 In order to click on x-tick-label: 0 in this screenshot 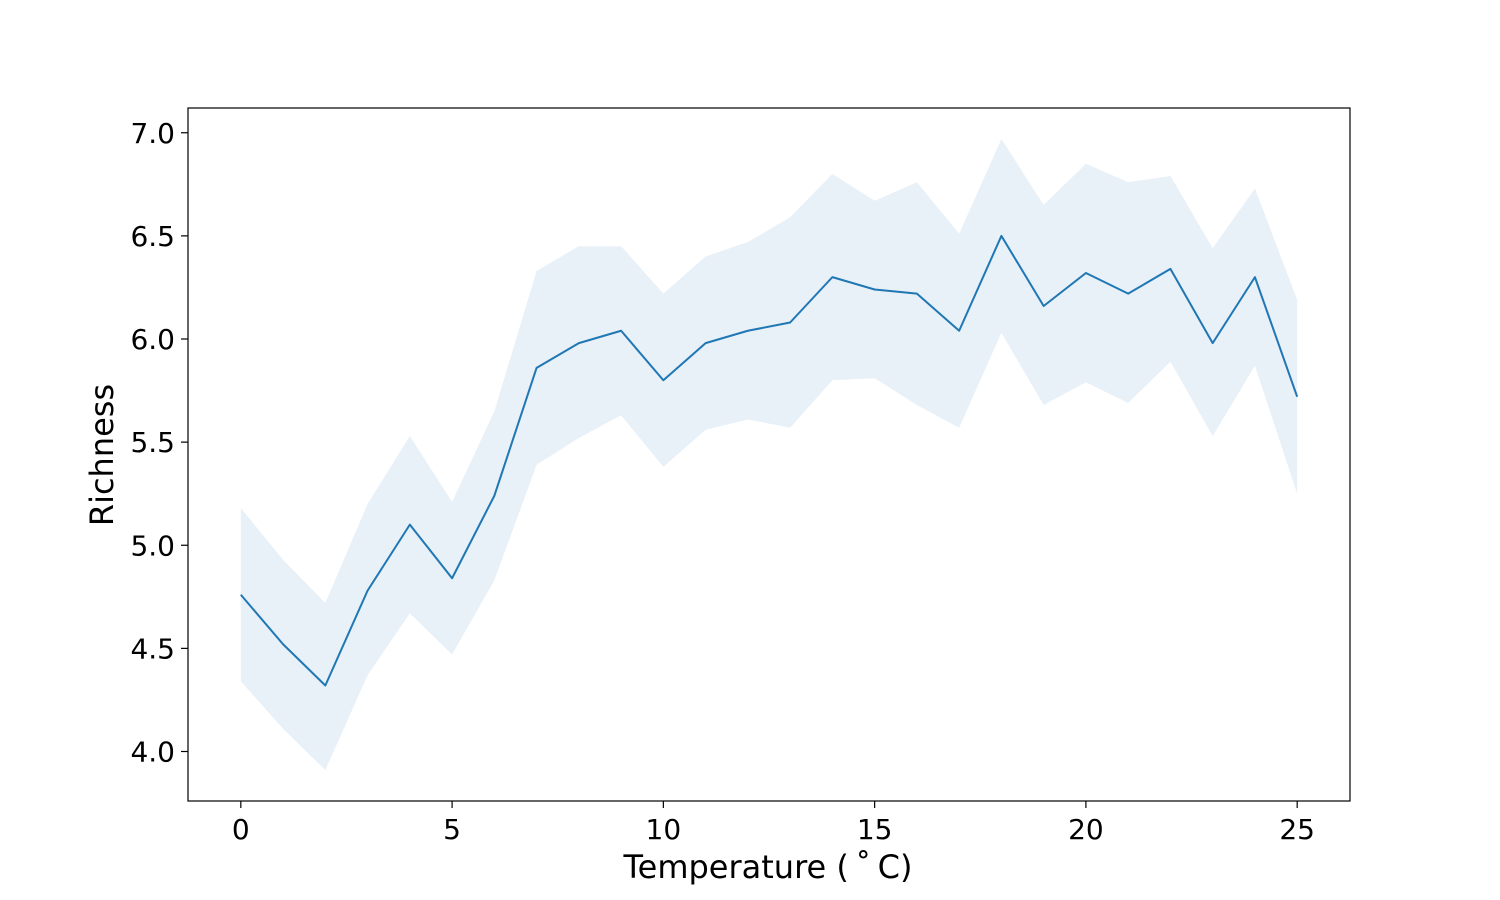, I will do `click(241, 829)`.